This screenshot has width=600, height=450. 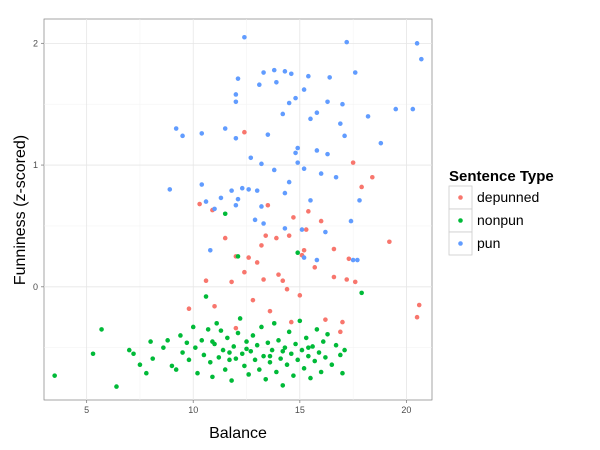 I want to click on y-tick-label: 1, so click(x=35, y=165).